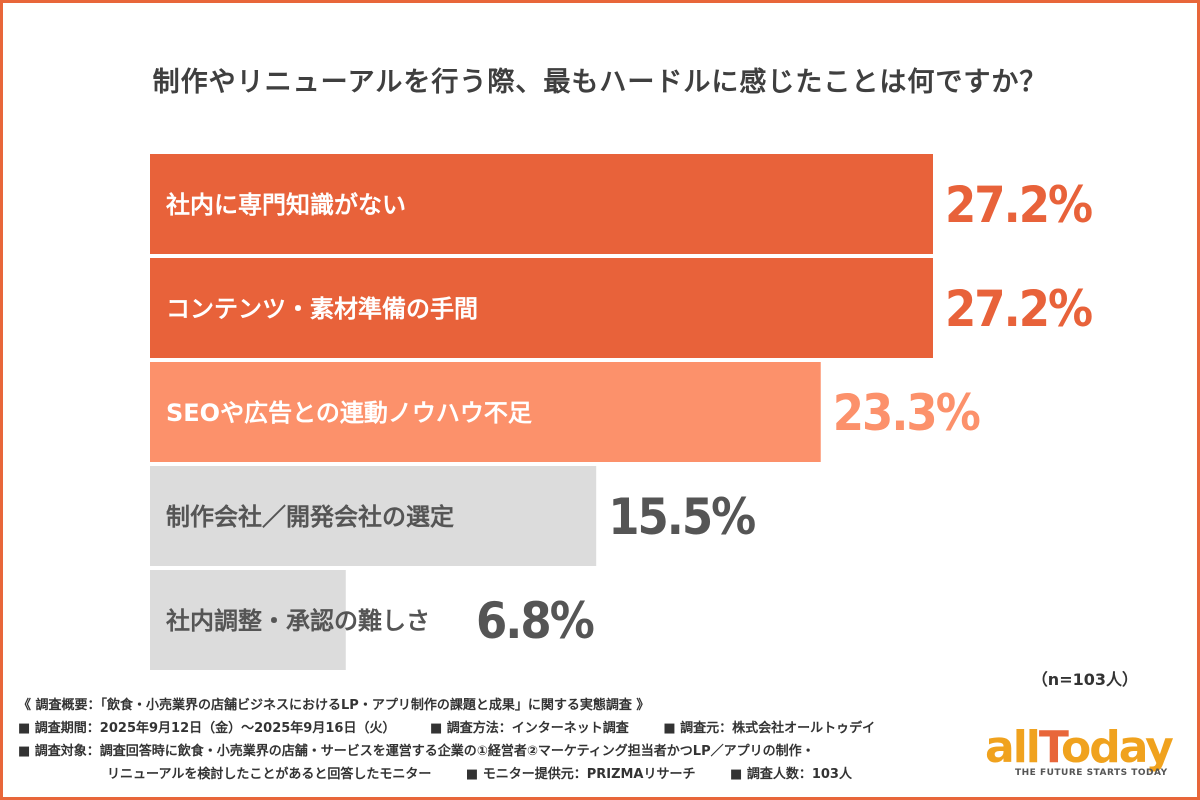 The height and width of the screenshot is (800, 1200). I want to click on category-label-3: SEOや広告との連動ノウハウ不足, so click(349, 413).